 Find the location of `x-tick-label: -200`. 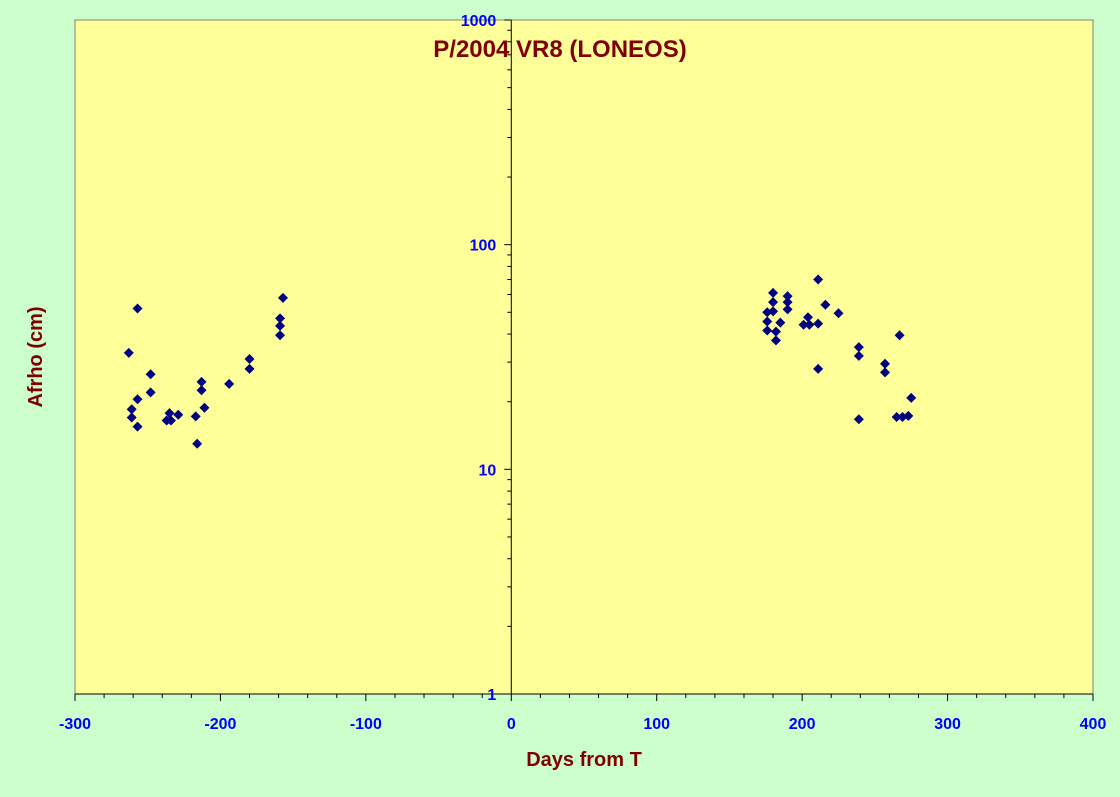

x-tick-label: -200 is located at coordinates (220, 724).